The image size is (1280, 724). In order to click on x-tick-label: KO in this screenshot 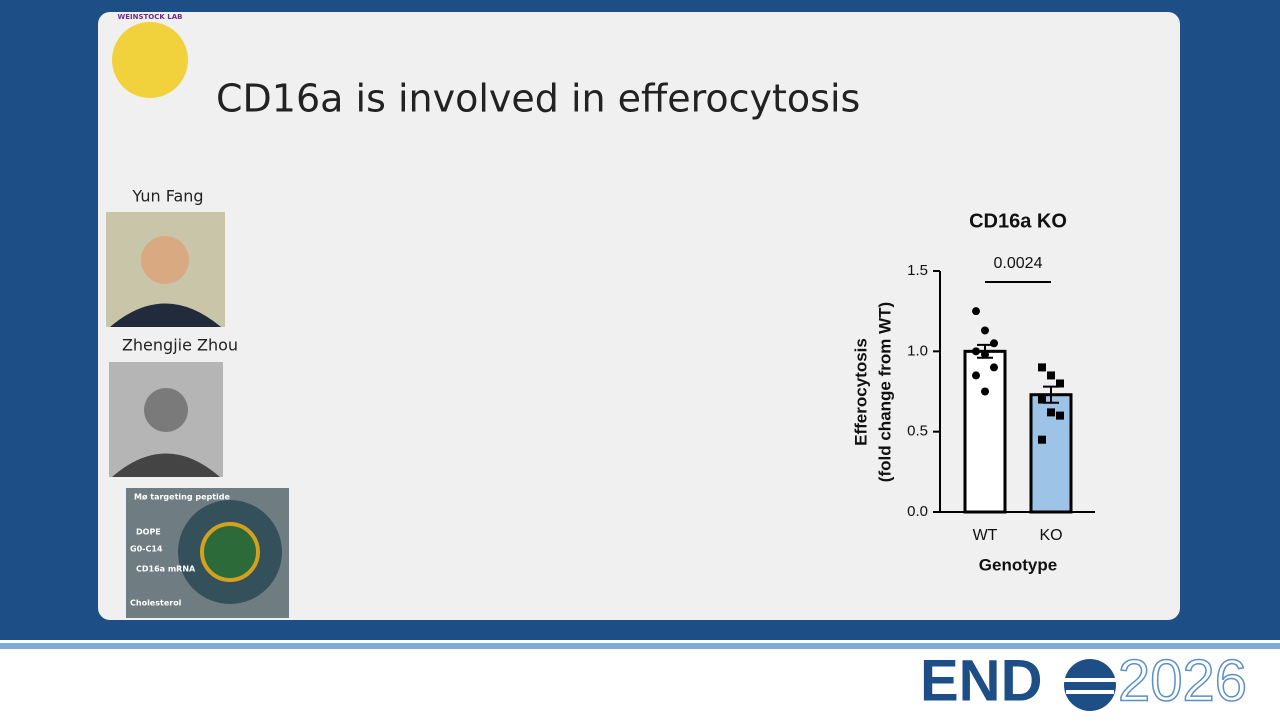, I will do `click(1050, 535)`.